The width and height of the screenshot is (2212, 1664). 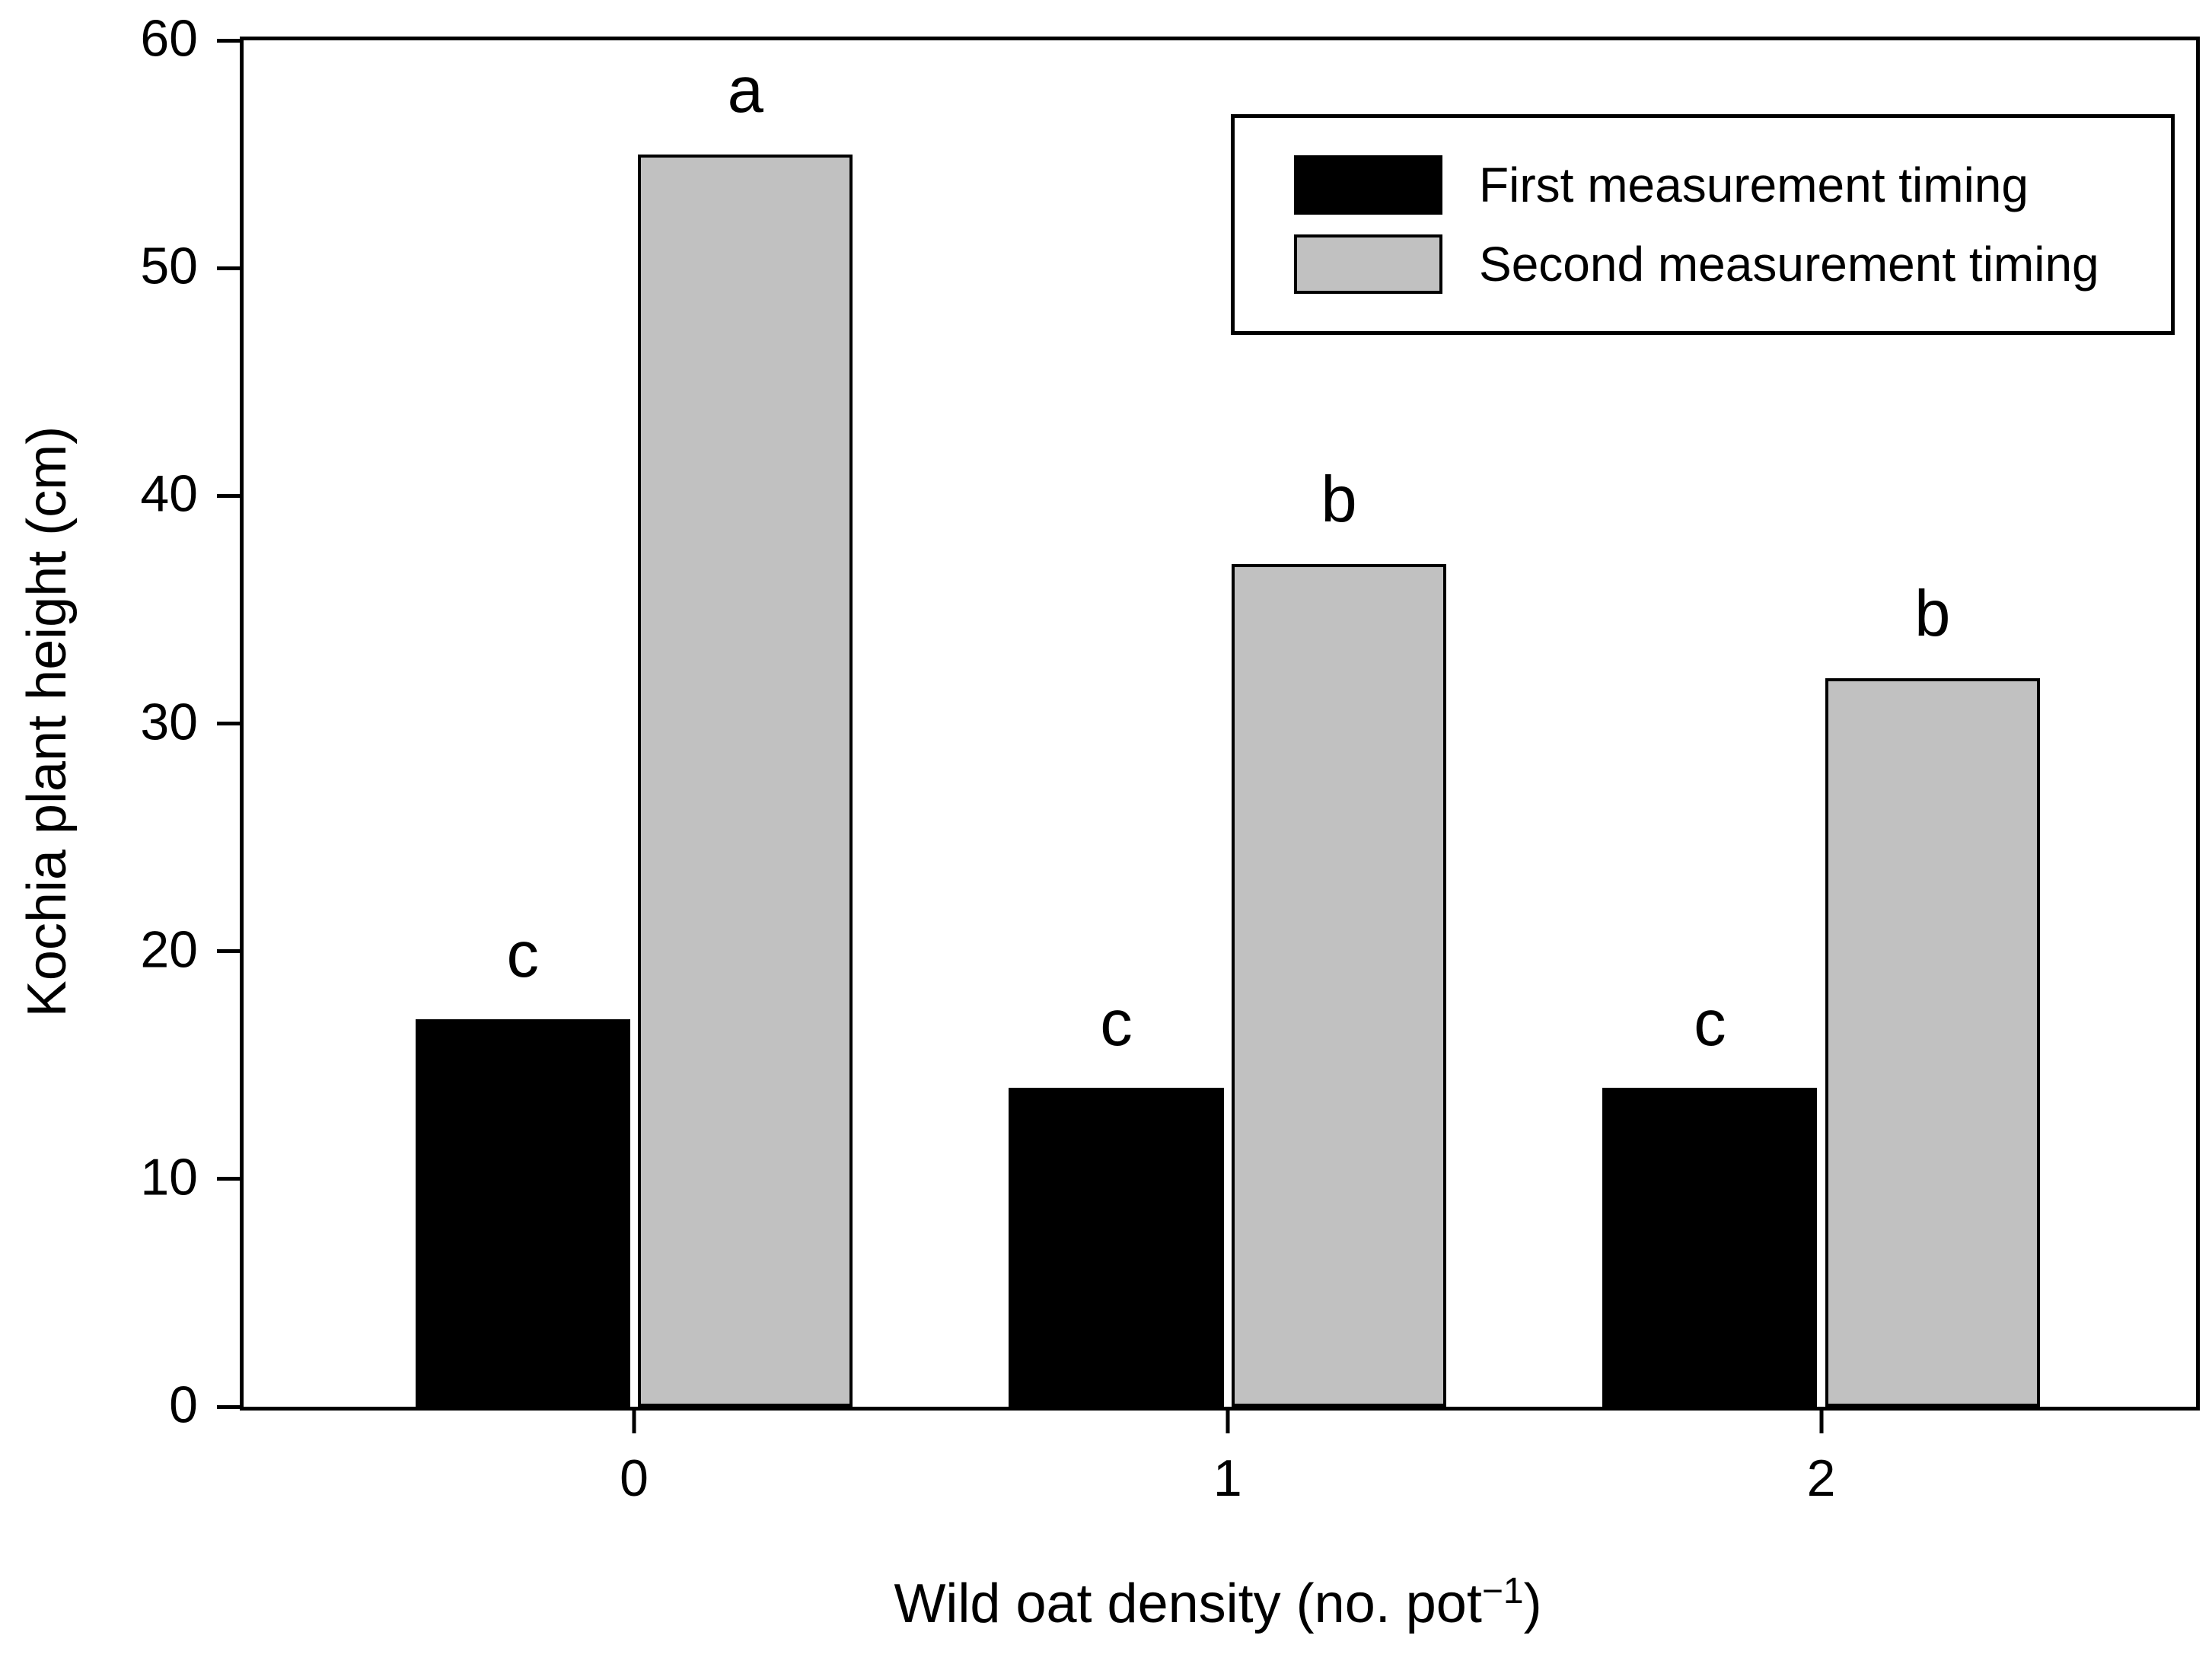 I want to click on y-axis-title: Kochia plant height (cm), so click(x=47, y=722).